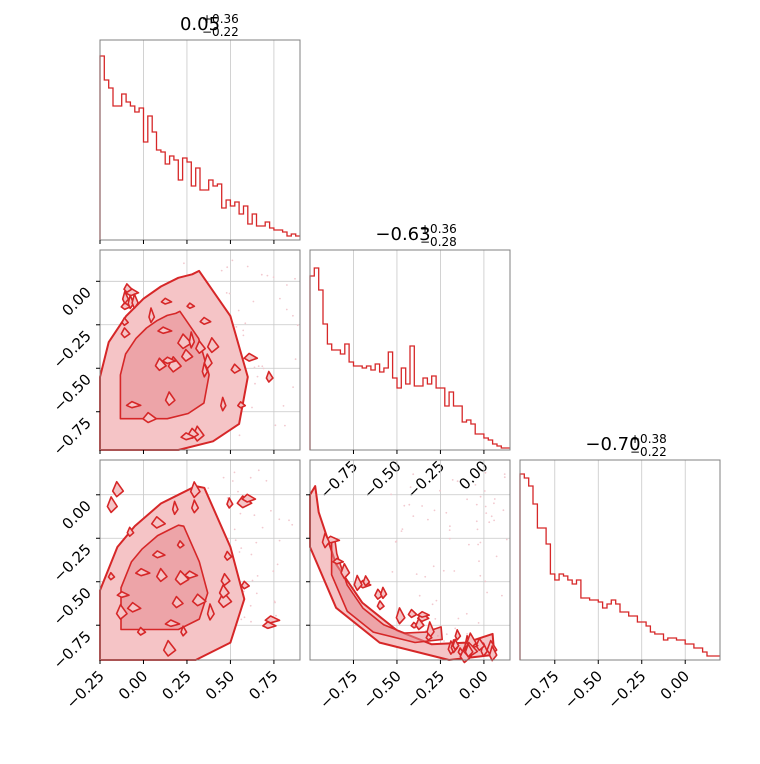 The image size is (760, 764). I want to click on xtick-label-4: 0.75, so click(263, 685).